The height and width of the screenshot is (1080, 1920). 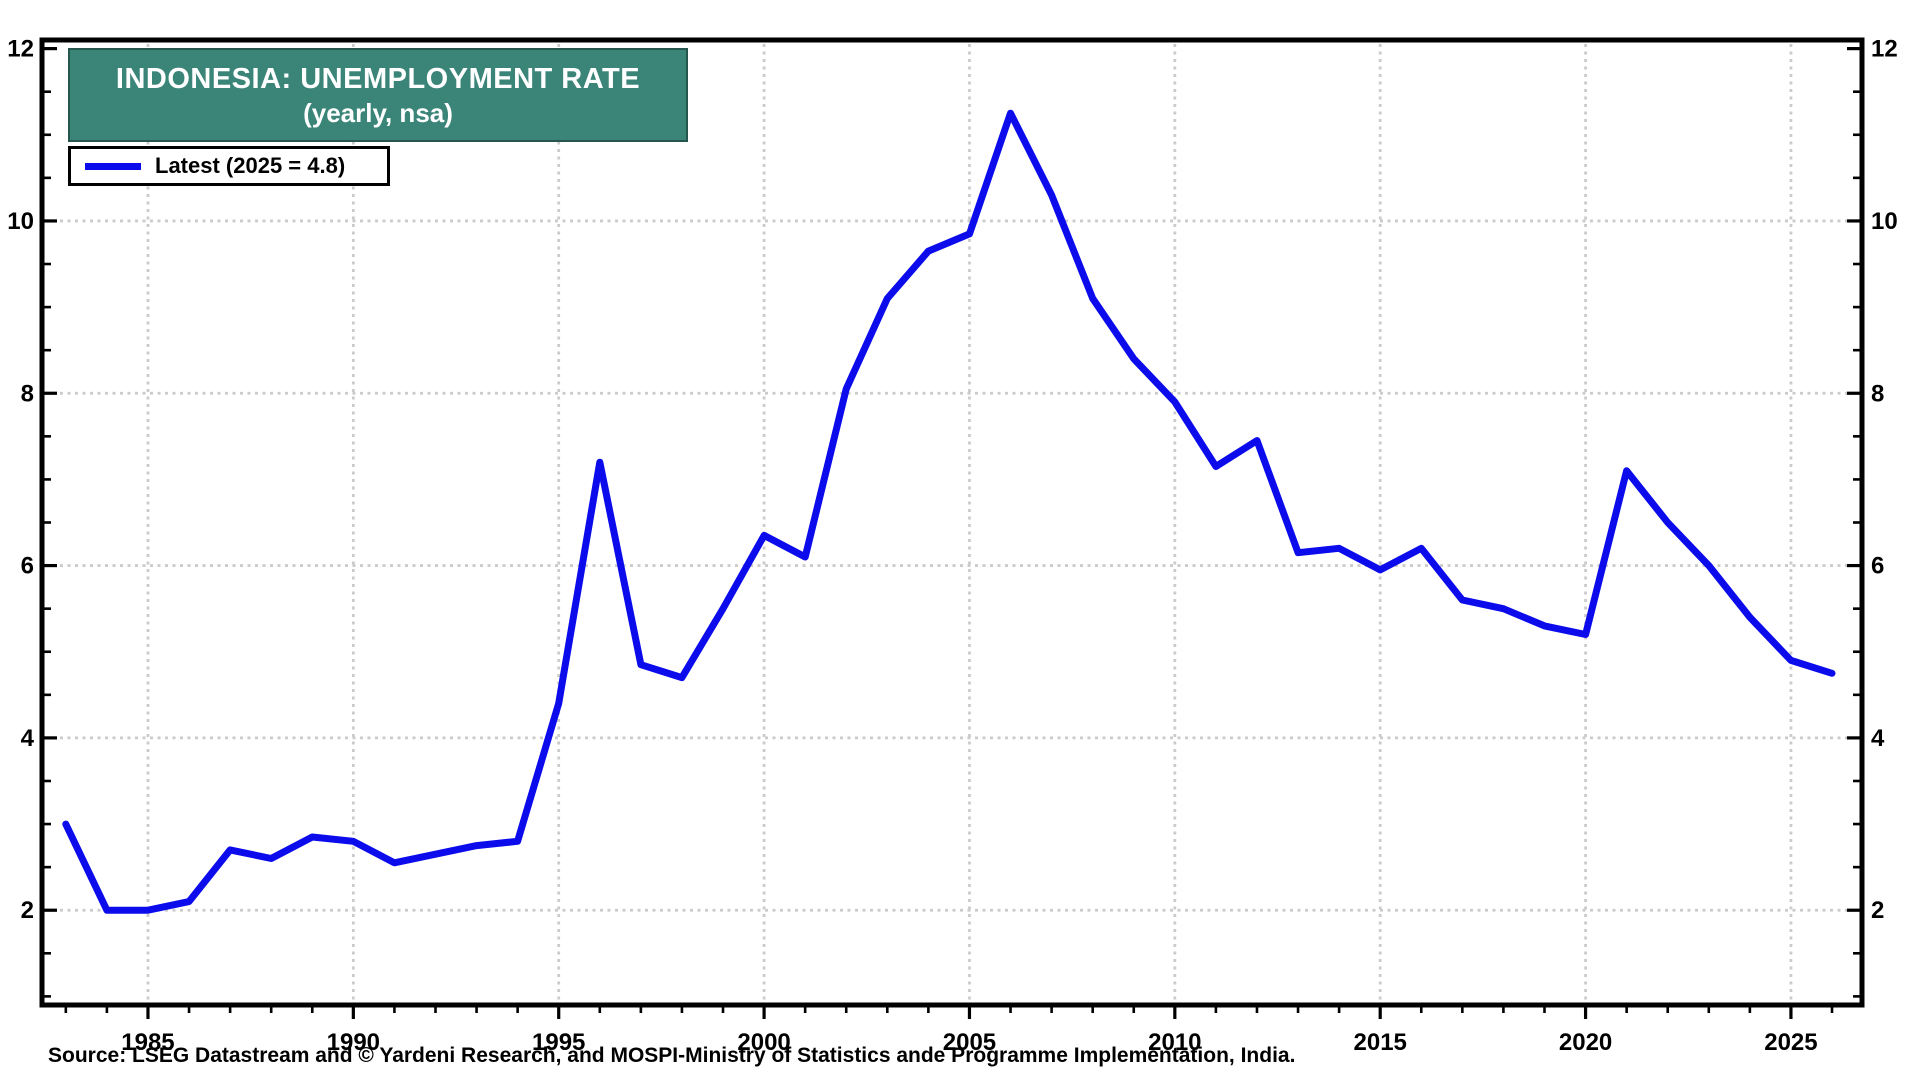 I want to click on x-tick-label: 1995, so click(x=558, y=1042).